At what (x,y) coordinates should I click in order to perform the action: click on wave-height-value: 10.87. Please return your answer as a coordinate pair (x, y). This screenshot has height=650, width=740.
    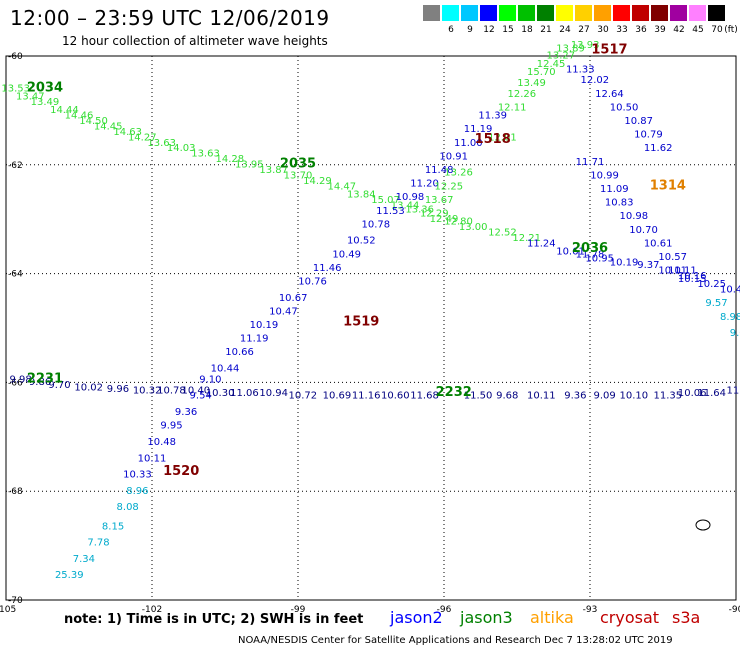
    Looking at the image, I should click on (638, 121).